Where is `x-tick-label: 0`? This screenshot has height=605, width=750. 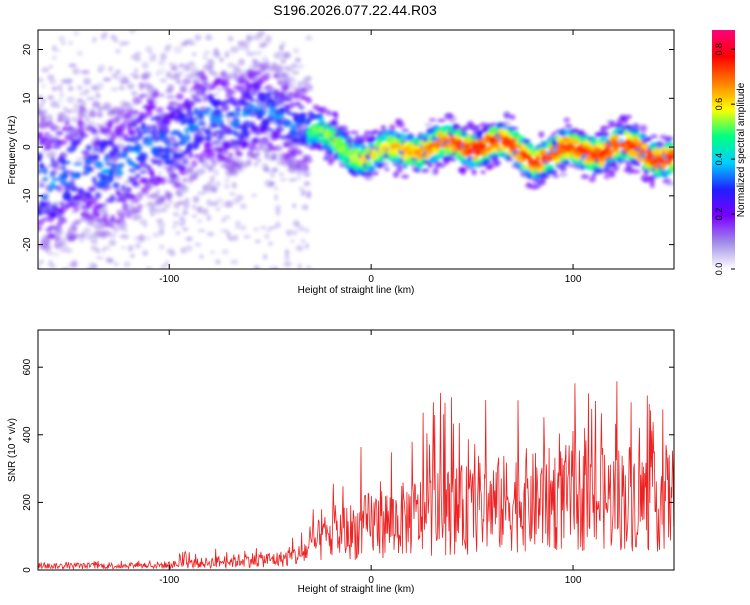 x-tick-label: 0 is located at coordinates (371, 279).